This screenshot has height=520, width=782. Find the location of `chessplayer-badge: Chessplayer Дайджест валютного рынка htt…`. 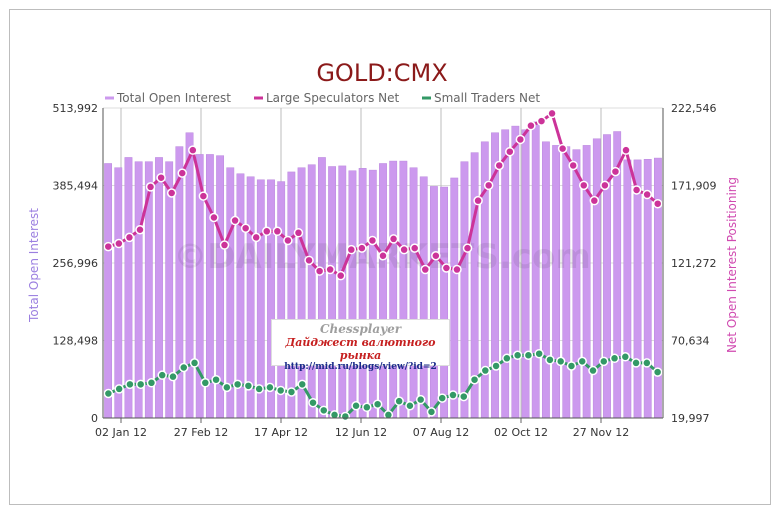

chessplayer-badge: Chessplayer Дайджест валютного рынка htt… is located at coordinates (360, 345).